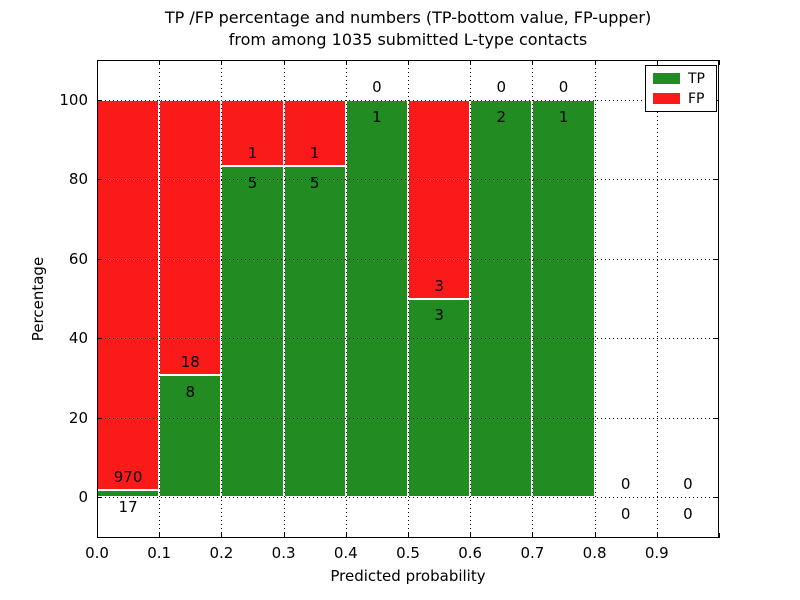 This screenshot has height=600, width=800. Describe the element at coordinates (681, 88) in the screenshot. I see `legend: TP FP` at that location.